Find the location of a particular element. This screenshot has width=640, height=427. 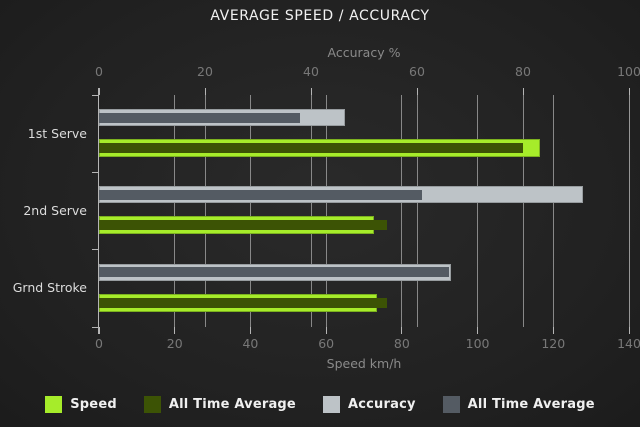

top-axis-tick-label: 40 is located at coordinates (311, 71).